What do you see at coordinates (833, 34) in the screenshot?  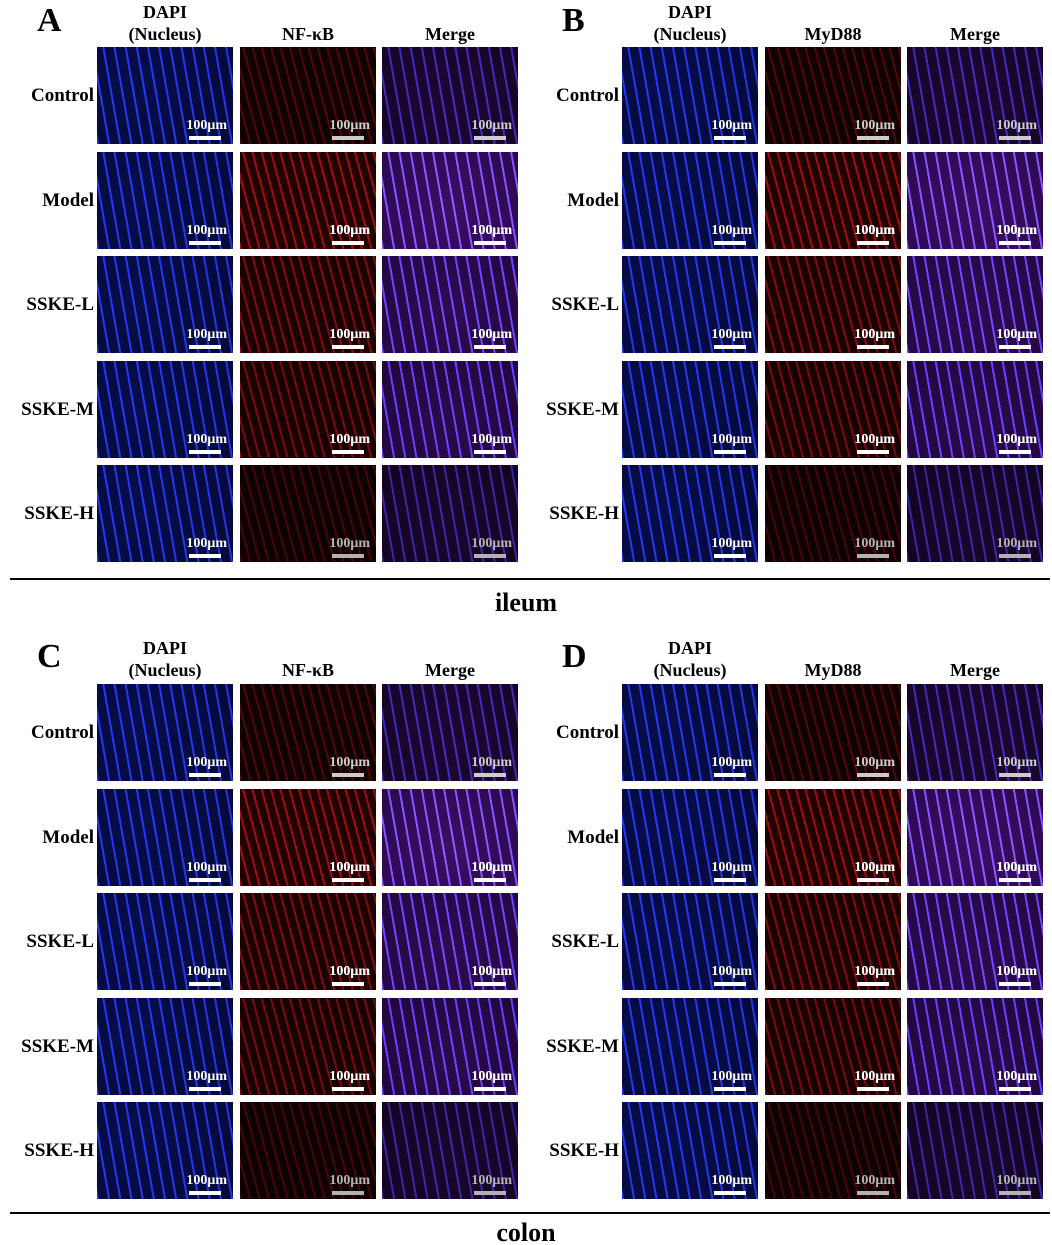 I see `column-header: MyD88` at bounding box center [833, 34].